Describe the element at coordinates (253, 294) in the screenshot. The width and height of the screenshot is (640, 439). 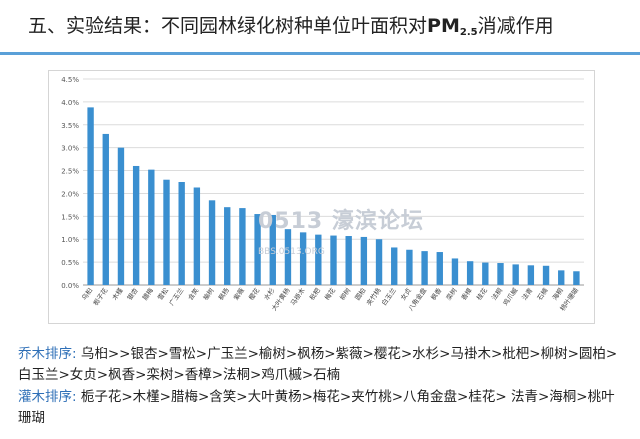
I see `x-tick-label: 樱花` at that location.